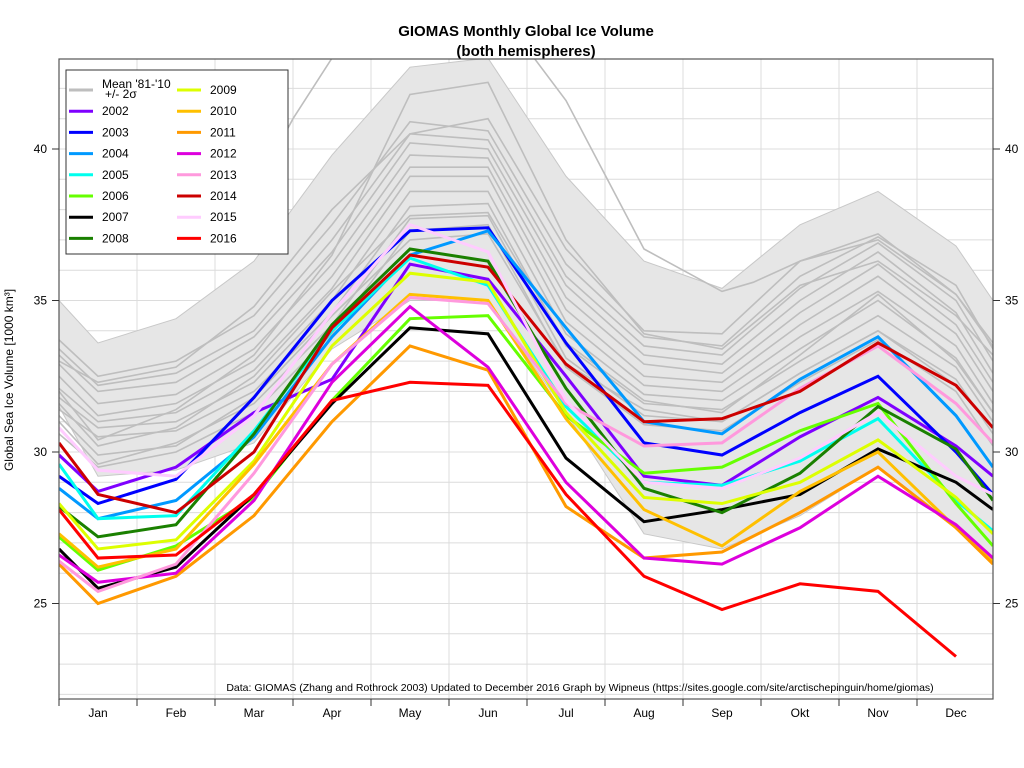  What do you see at coordinates (223, 217) in the screenshot?
I see `legend-label: 2015` at bounding box center [223, 217].